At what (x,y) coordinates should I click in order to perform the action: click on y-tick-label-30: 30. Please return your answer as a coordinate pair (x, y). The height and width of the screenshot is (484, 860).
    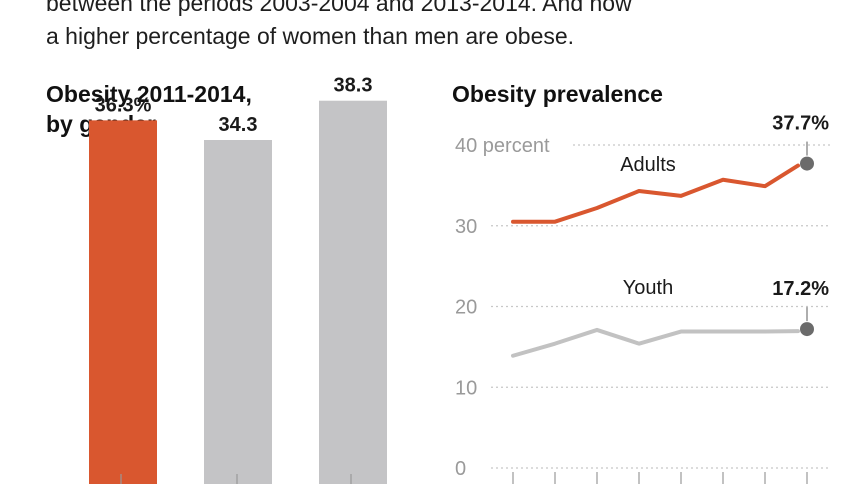
    Looking at the image, I should click on (466, 227).